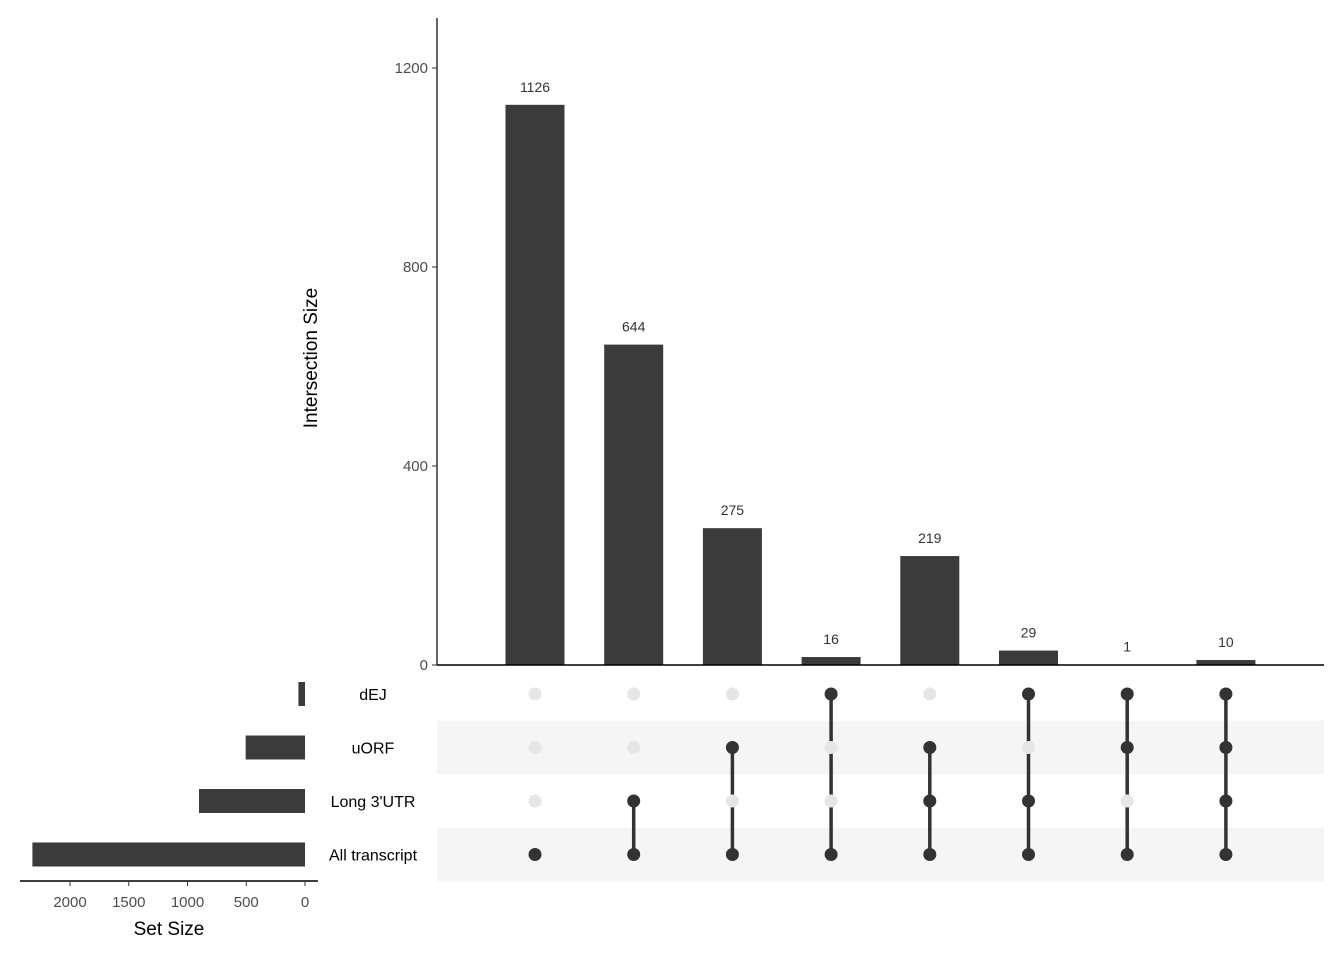  I want to click on bar-value-label: 29, so click(1029, 633).